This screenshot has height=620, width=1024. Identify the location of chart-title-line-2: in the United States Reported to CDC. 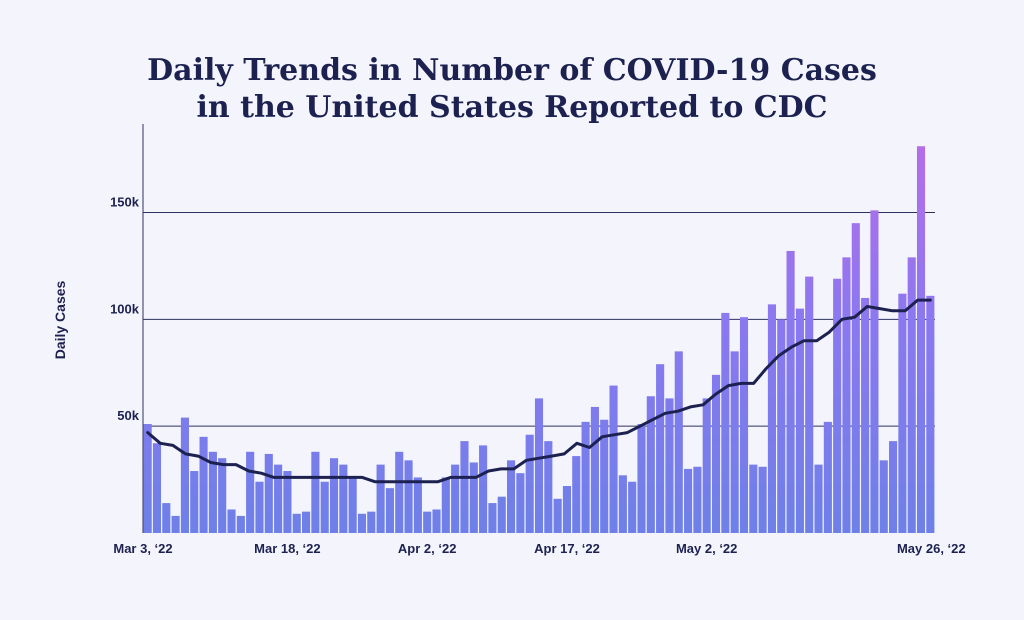
(511, 107).